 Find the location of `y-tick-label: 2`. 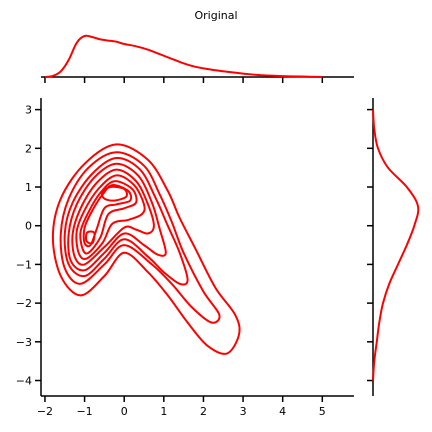

y-tick-label: 2 is located at coordinates (28, 148).